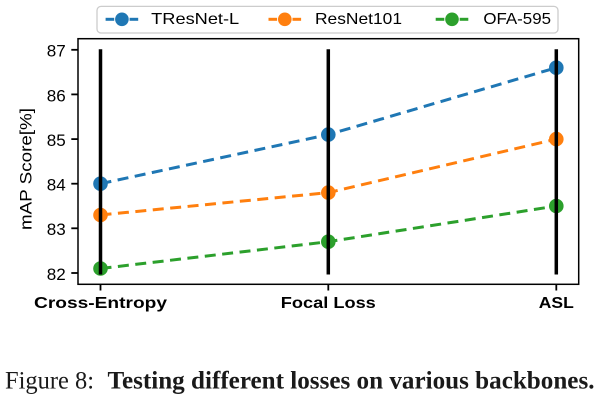  I want to click on svg-text: TResNet-L, so click(195, 19).